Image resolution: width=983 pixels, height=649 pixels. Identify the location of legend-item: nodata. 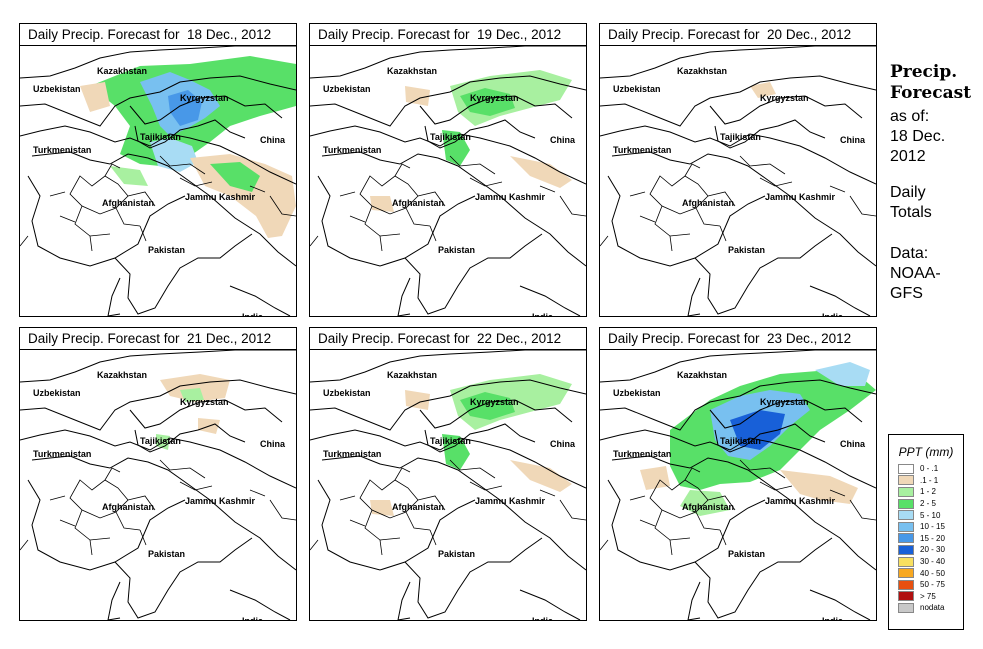
(926, 608).